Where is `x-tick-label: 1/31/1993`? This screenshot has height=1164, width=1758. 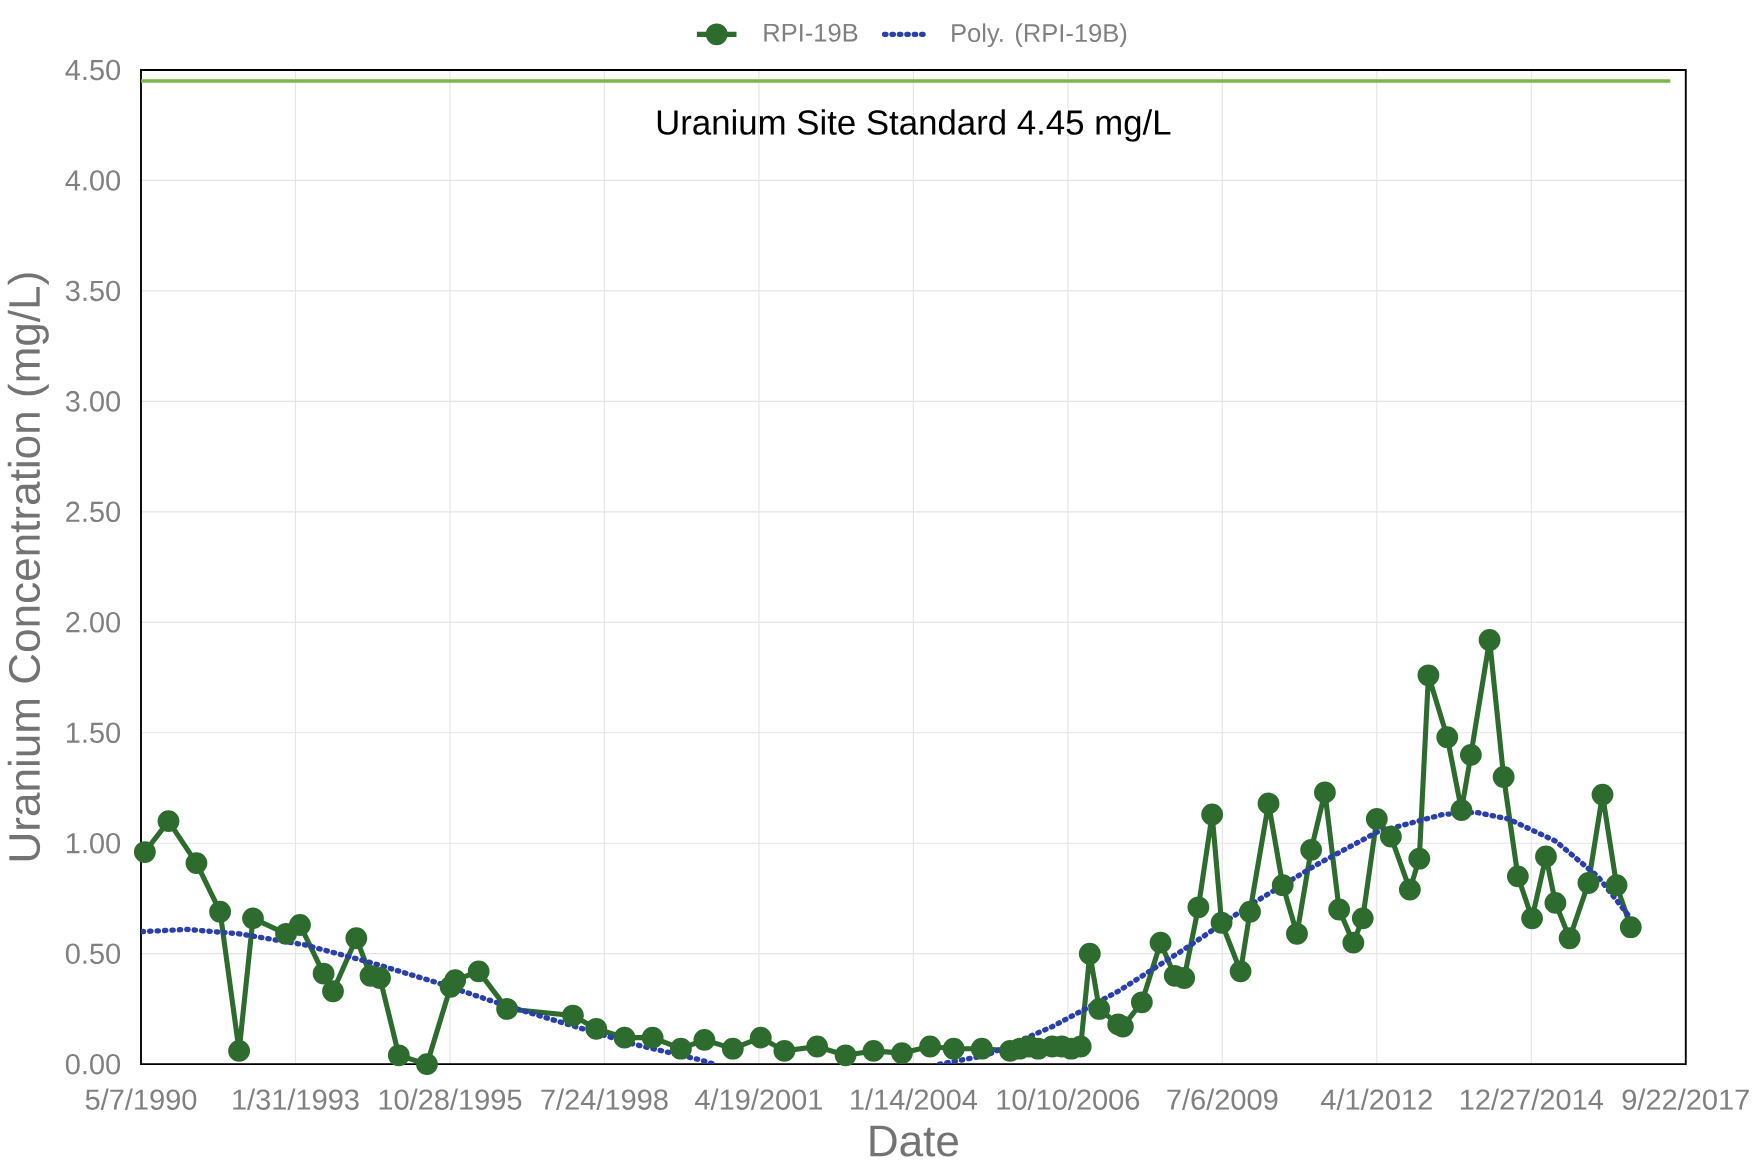 x-tick-label: 1/31/1993 is located at coordinates (296, 1099).